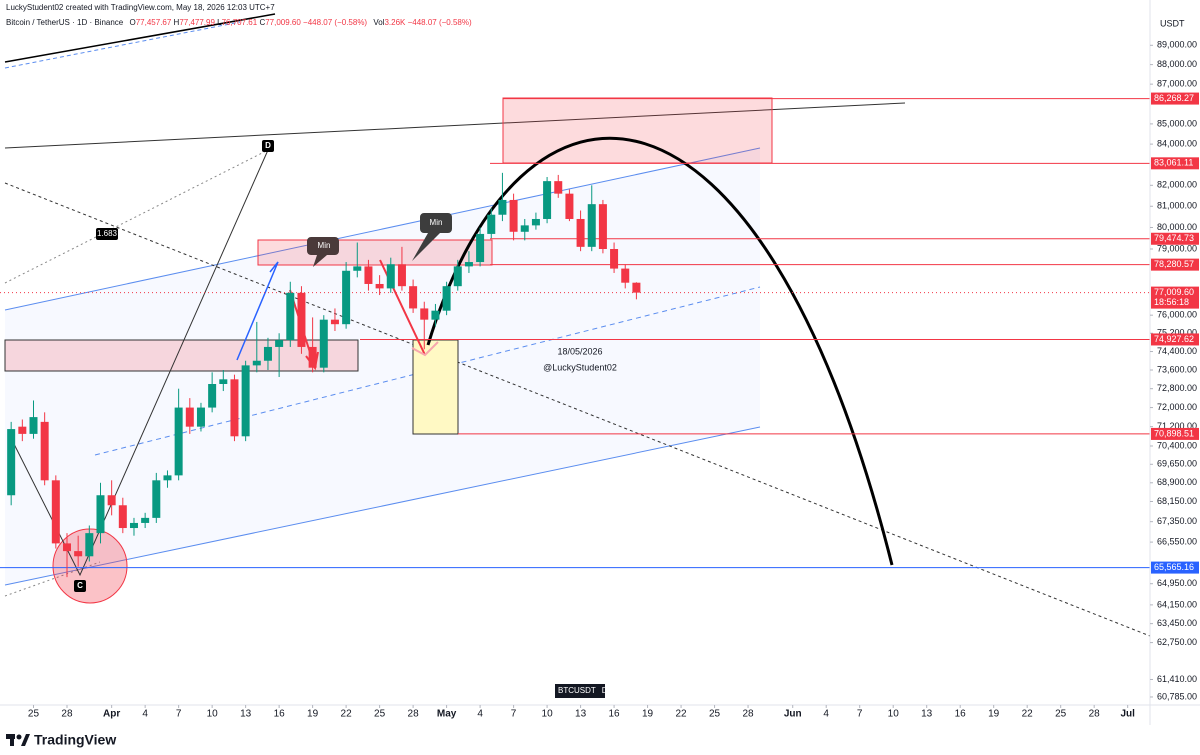 This screenshot has height=755, width=1200. What do you see at coordinates (1177, 426) in the screenshot?
I see `y-tick-label: 71,200.00` at bounding box center [1177, 426].